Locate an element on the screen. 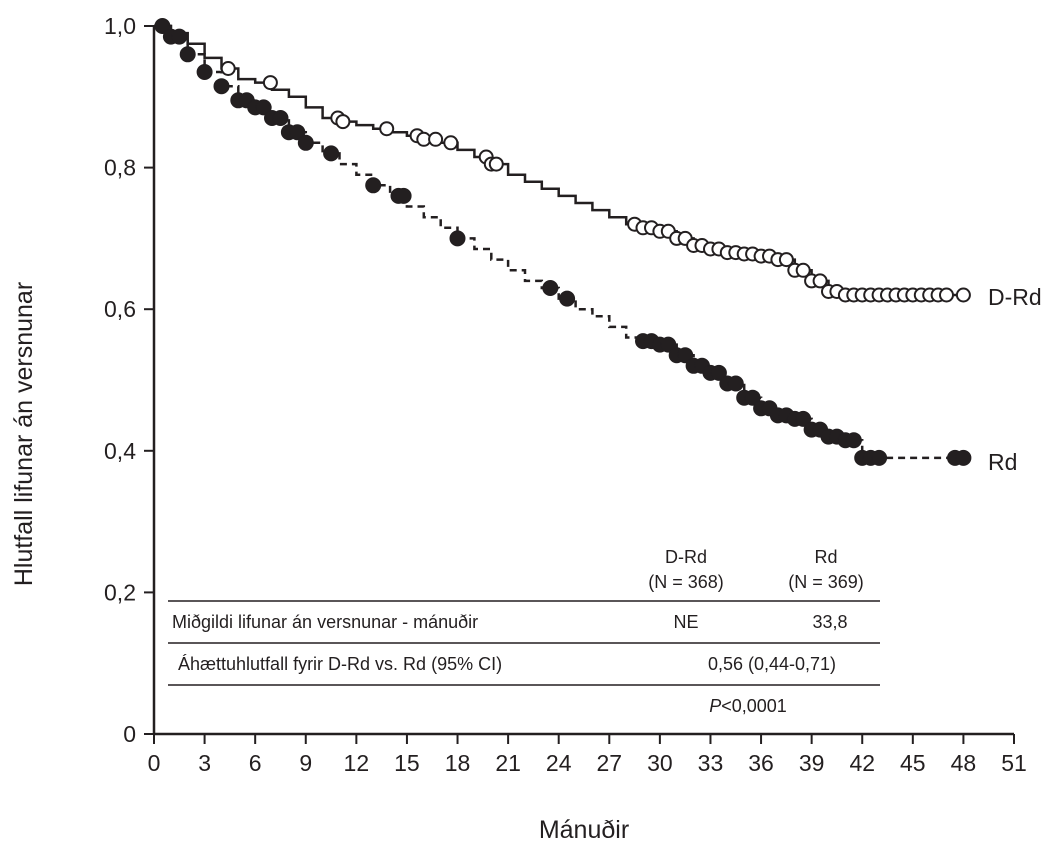  x-tick-label: 6 is located at coordinates (255, 763).